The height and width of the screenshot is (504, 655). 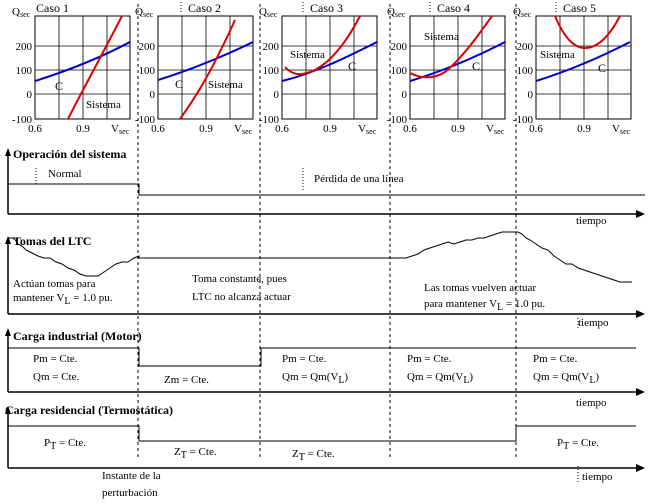 I want to click on residential-pt-case5: PT = Cte., so click(x=578, y=444).